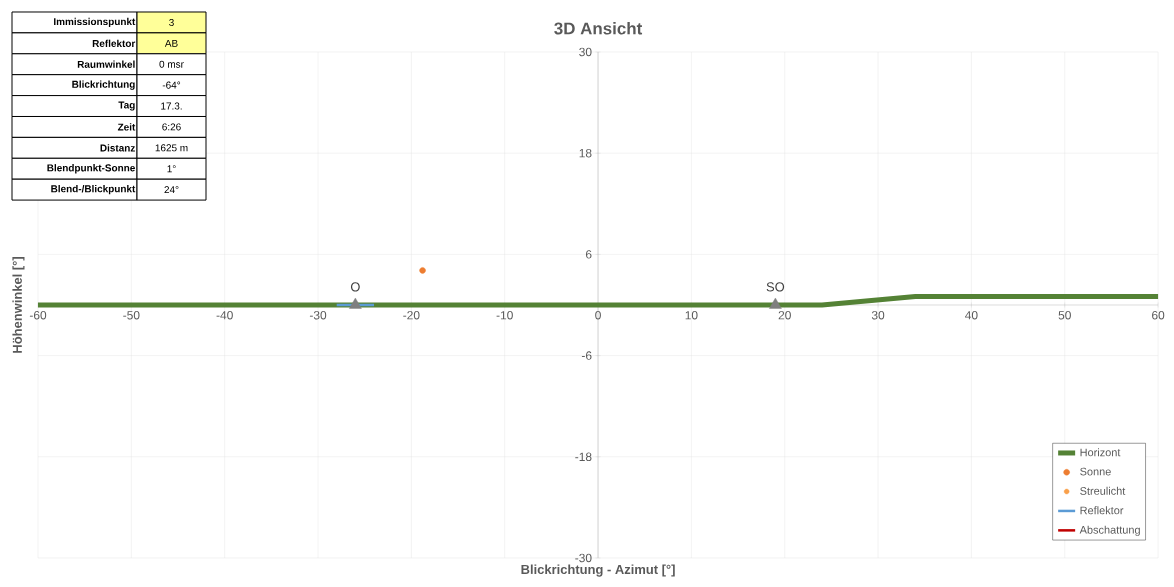  What do you see at coordinates (131, 315) in the screenshot?
I see `x-tick-label: -50` at bounding box center [131, 315].